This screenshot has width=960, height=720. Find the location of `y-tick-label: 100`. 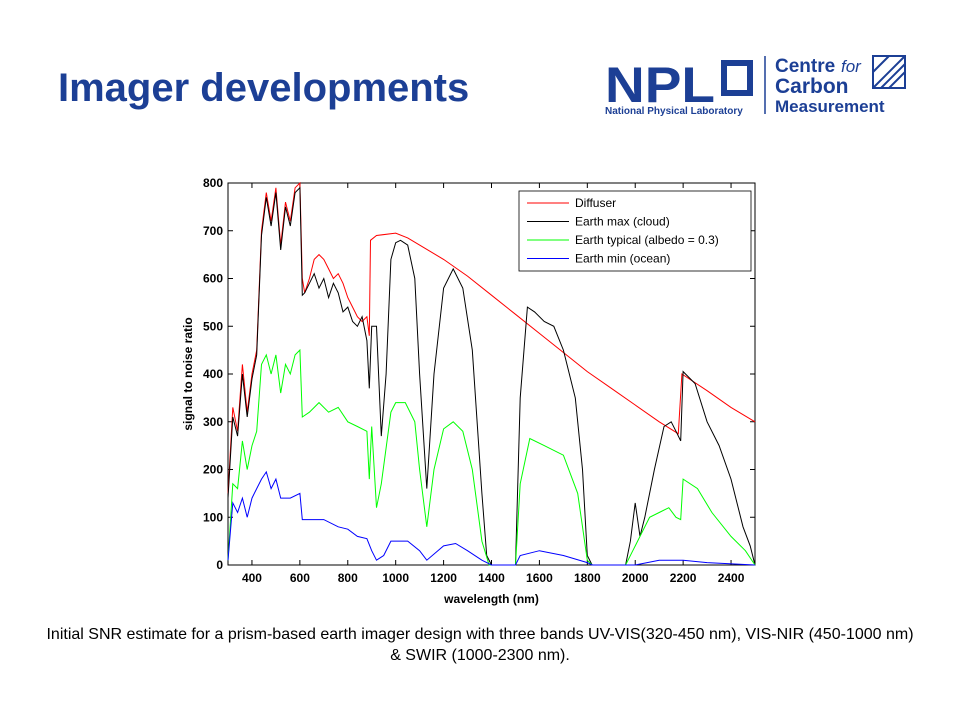

y-tick-label: 100 is located at coordinates (213, 517).